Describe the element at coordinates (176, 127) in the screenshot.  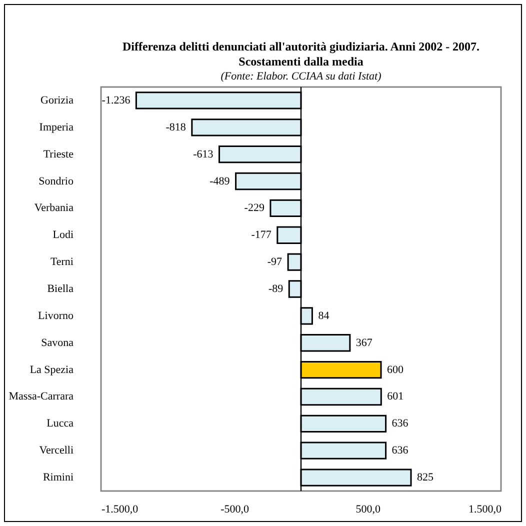
I see `data-label: -818` at that location.